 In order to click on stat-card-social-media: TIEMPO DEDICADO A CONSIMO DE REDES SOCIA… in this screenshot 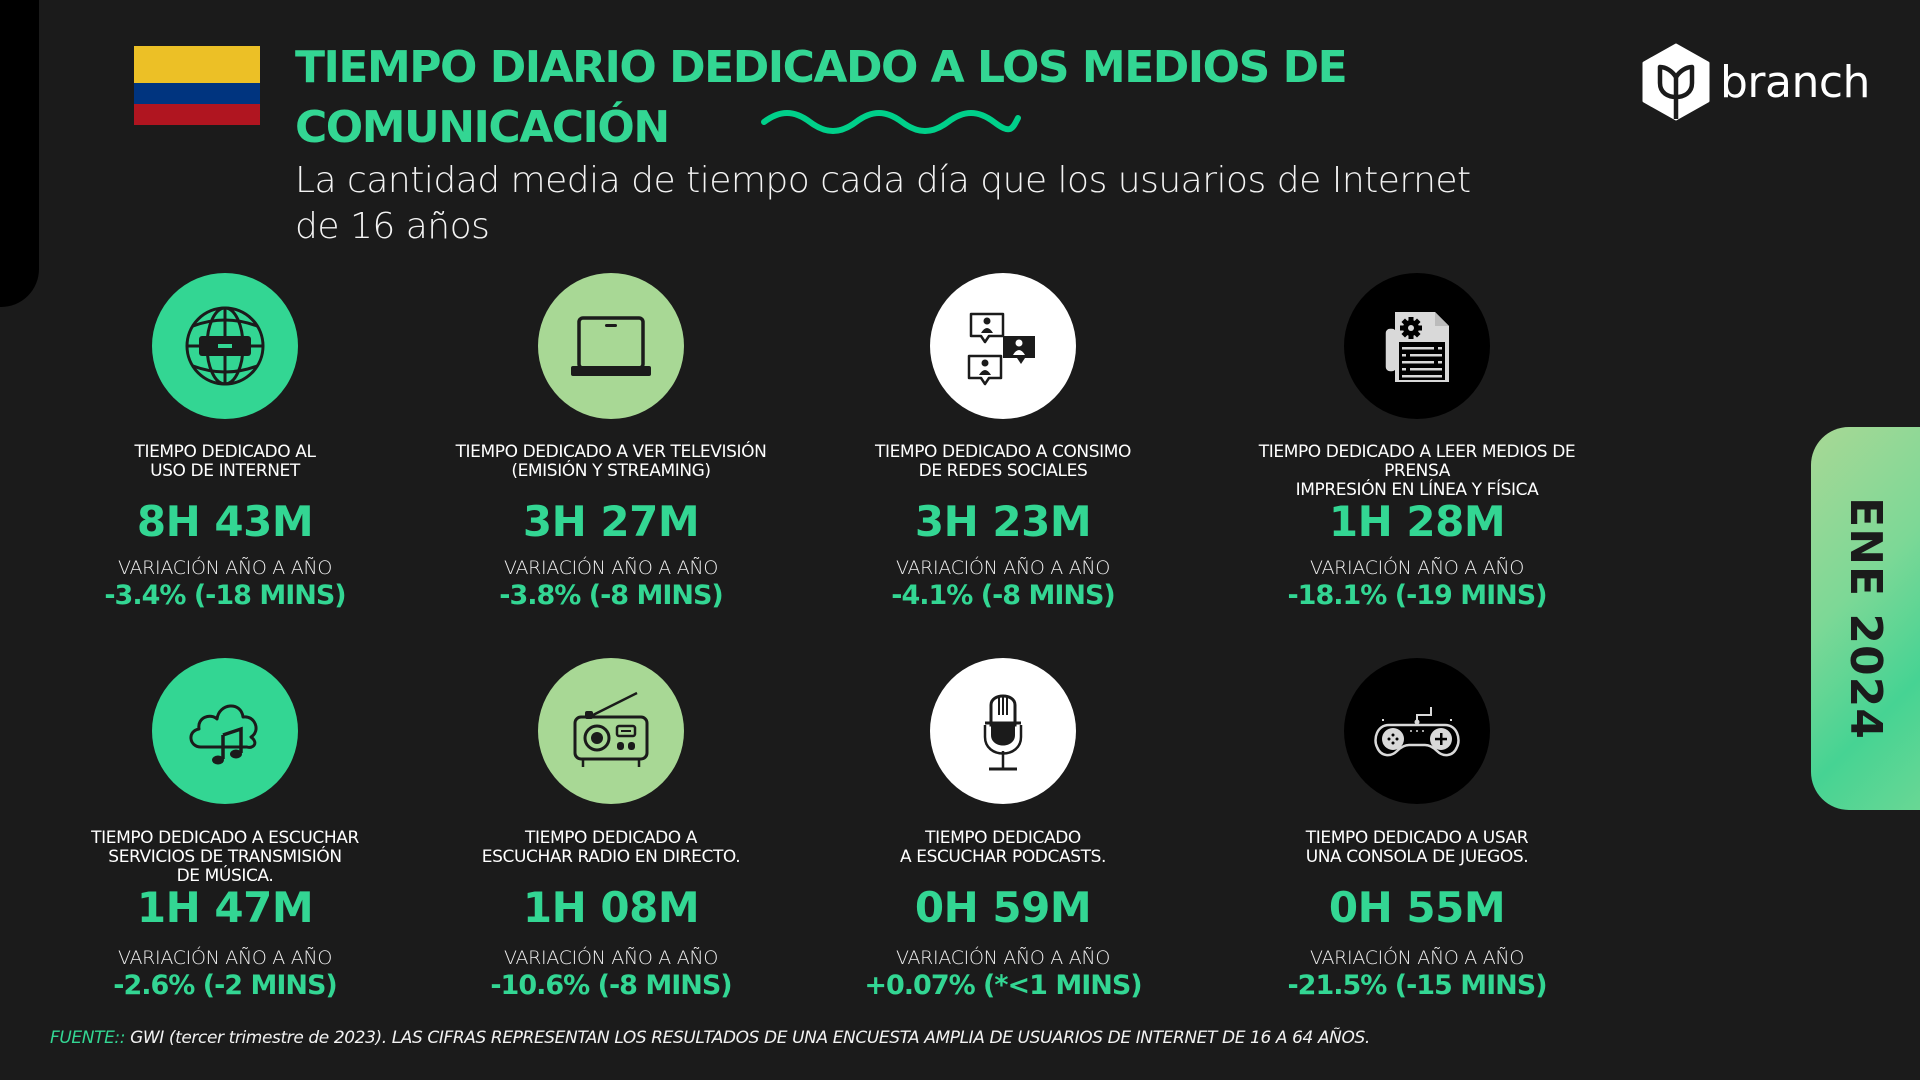, I will do `click(1003, 442)`.